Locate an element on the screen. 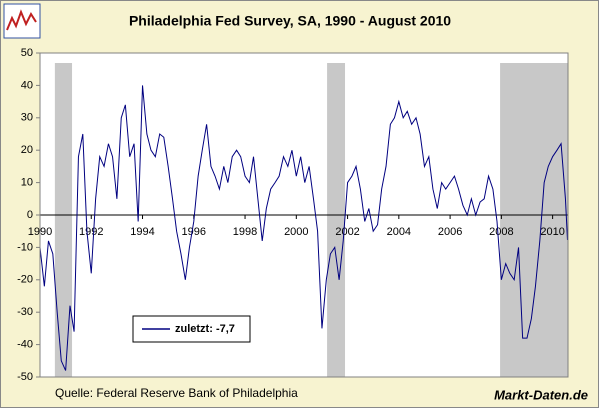  x-tick-label: 1996 is located at coordinates (194, 232).